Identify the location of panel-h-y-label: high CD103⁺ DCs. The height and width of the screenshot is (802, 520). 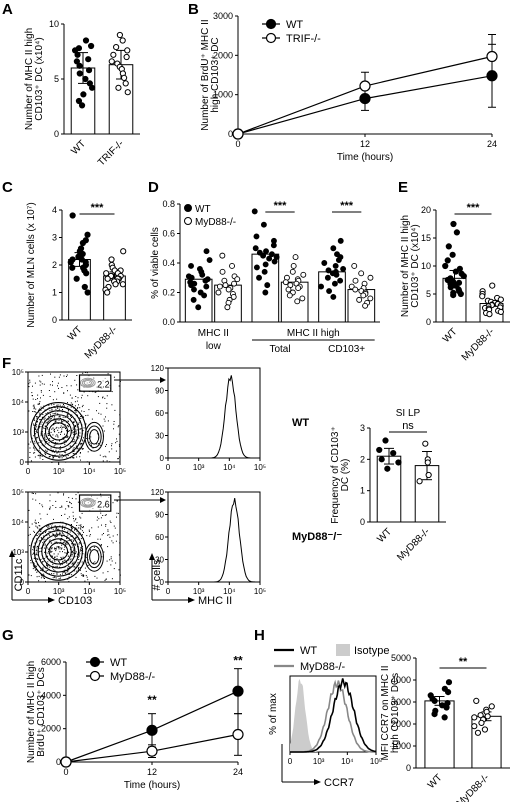
(395, 713).